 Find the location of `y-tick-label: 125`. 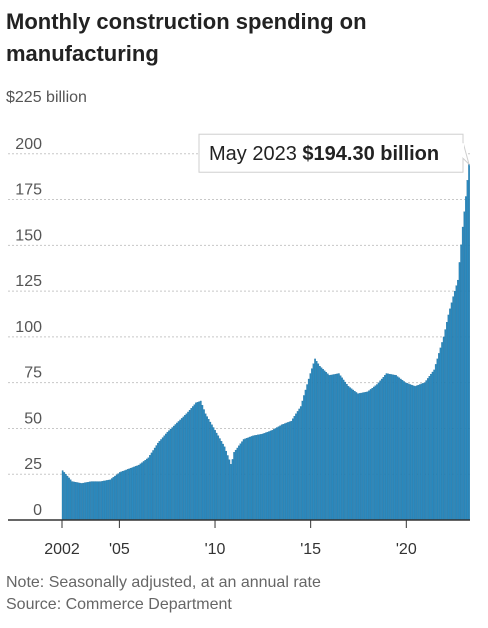

y-tick-label: 125 is located at coordinates (28, 281).